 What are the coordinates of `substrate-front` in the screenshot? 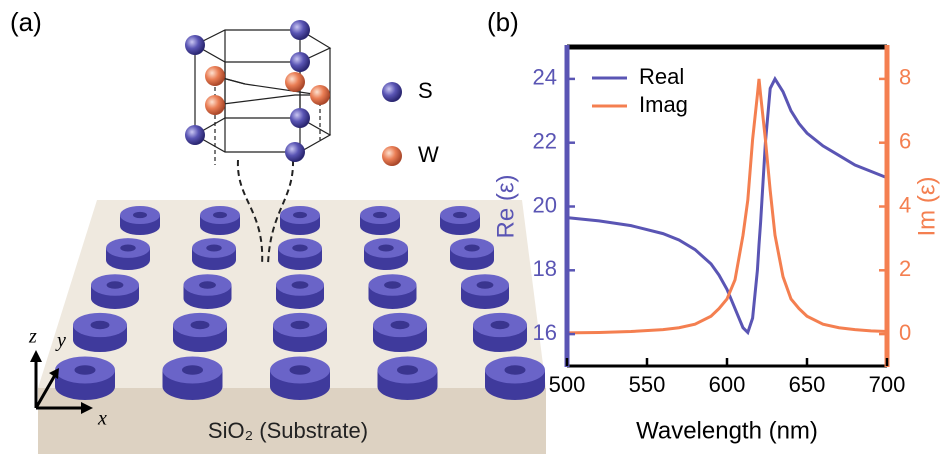 It's located at (292, 421).